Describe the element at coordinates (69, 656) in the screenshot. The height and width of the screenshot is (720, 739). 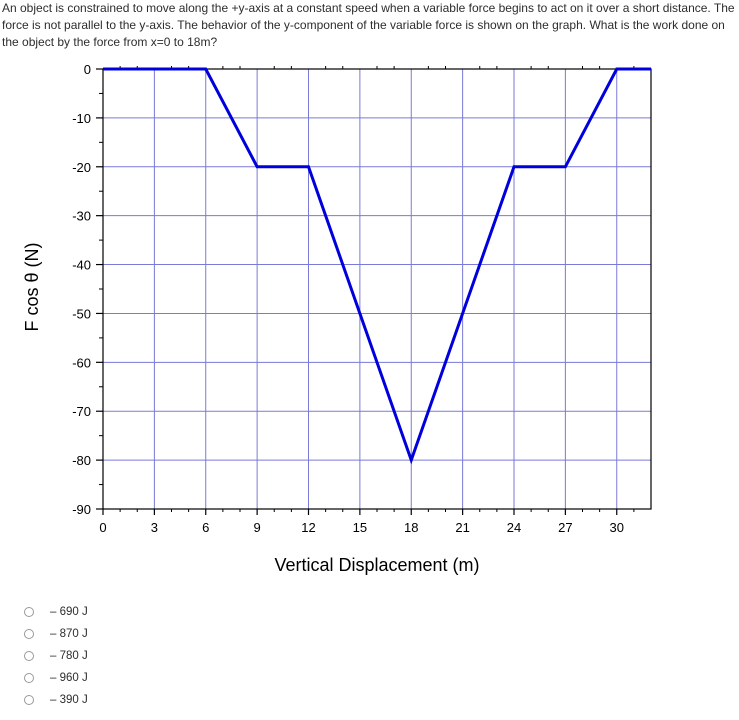
I see `option-label: – 780 J` at that location.